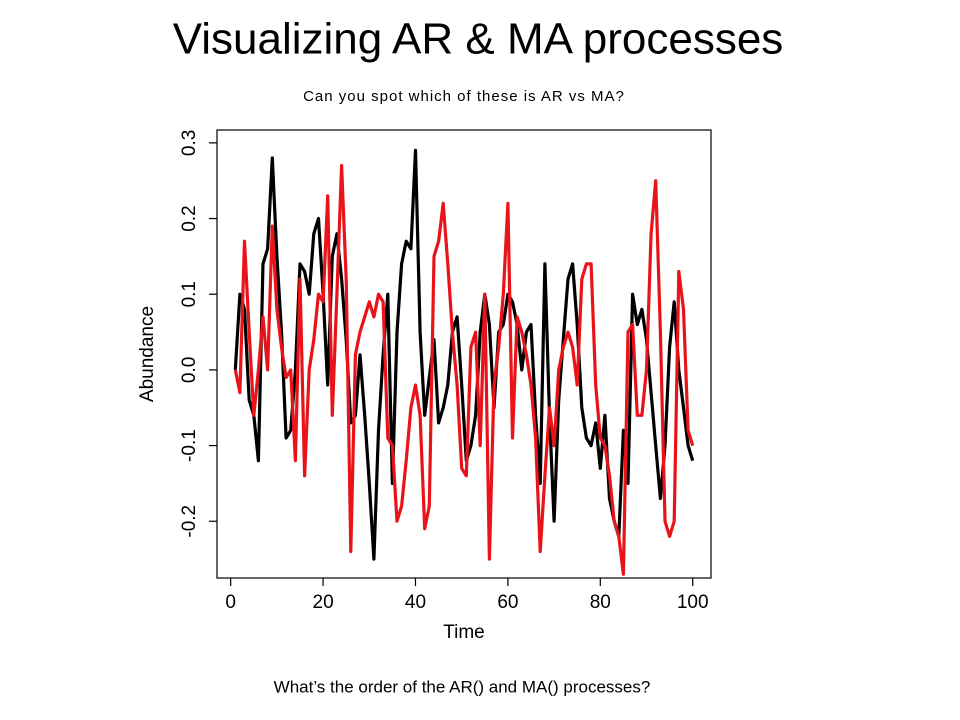  Describe the element at coordinates (478, 39) in the screenshot. I see `slide-title: Visualizing AR & MA processes` at that location.